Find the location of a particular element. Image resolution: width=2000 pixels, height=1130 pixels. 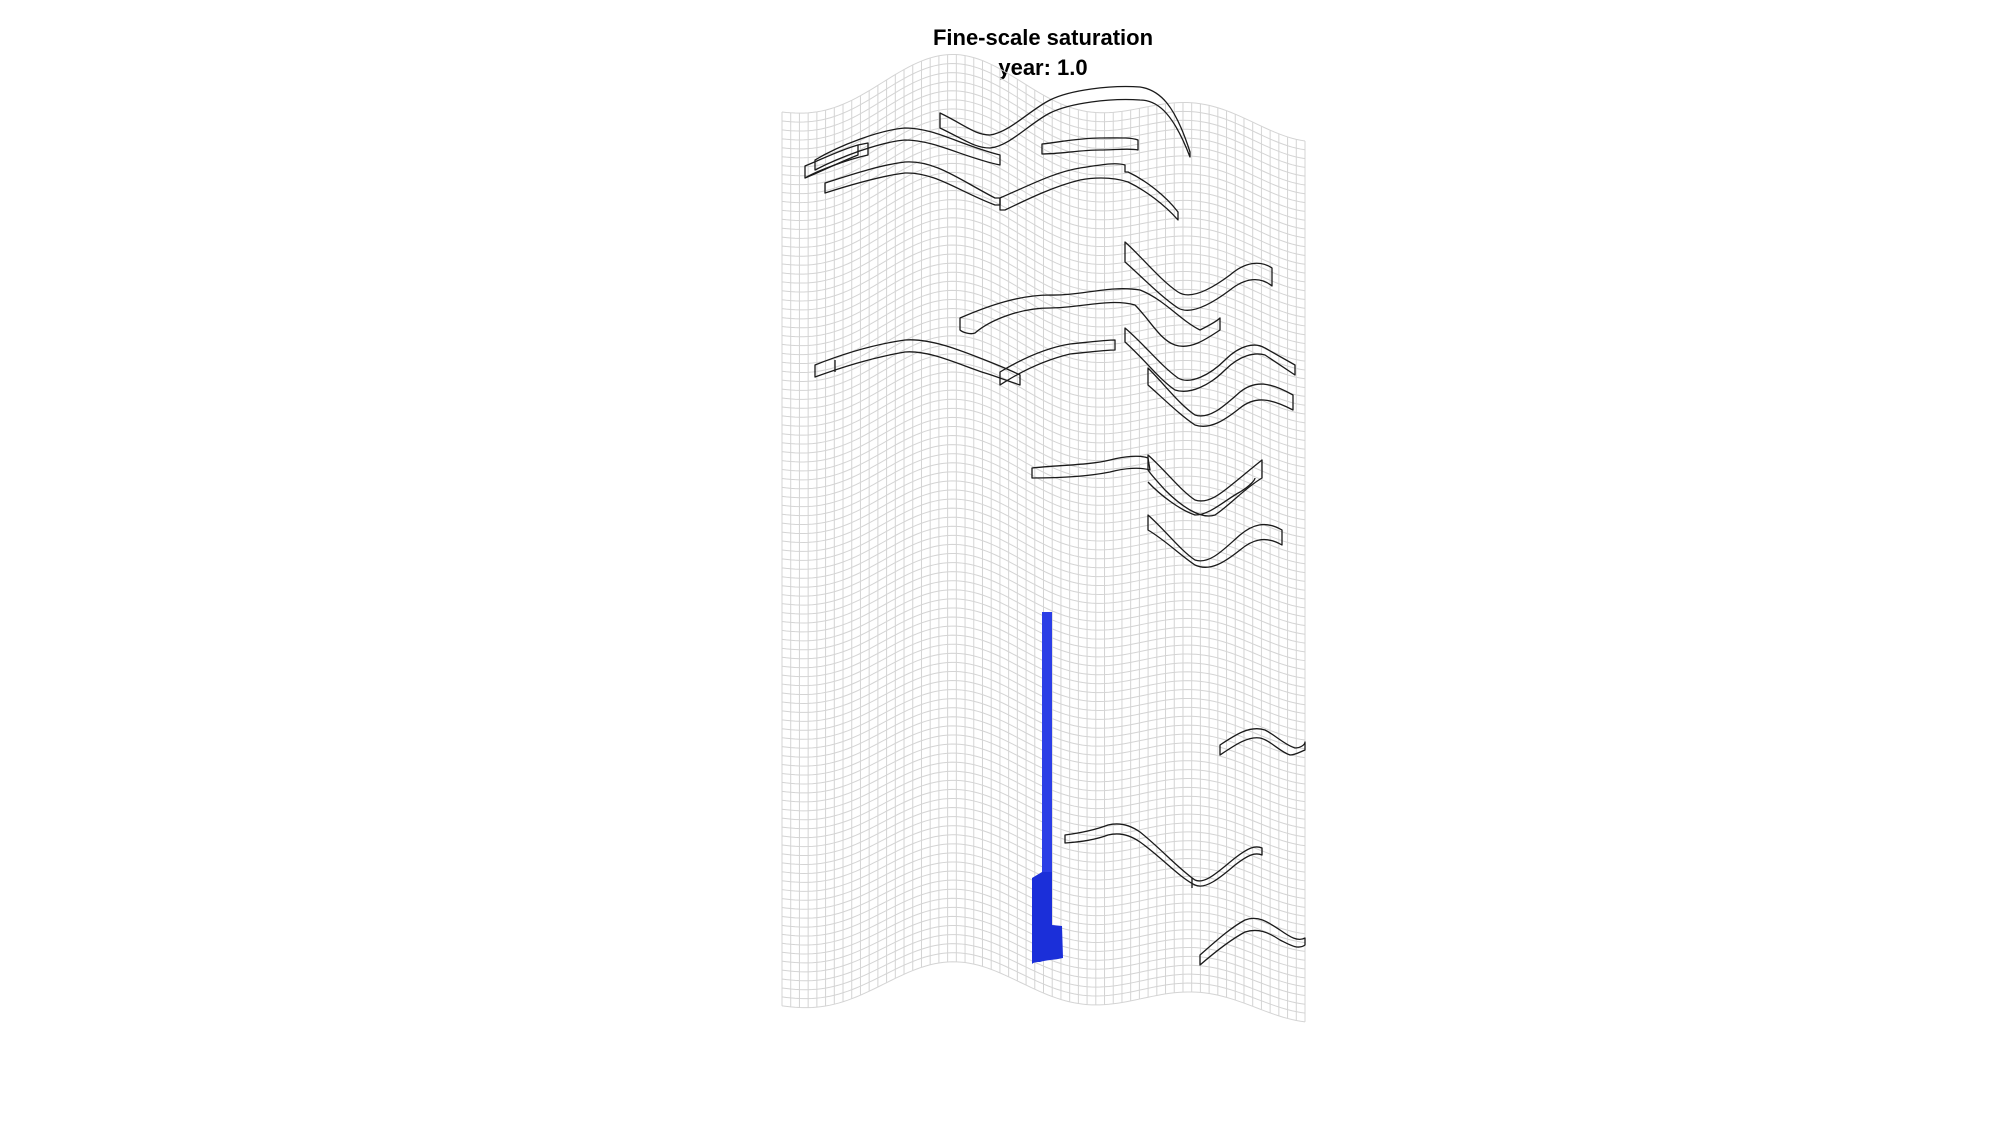

plot-subtitle: year: 1.0 is located at coordinates (1042, 67).